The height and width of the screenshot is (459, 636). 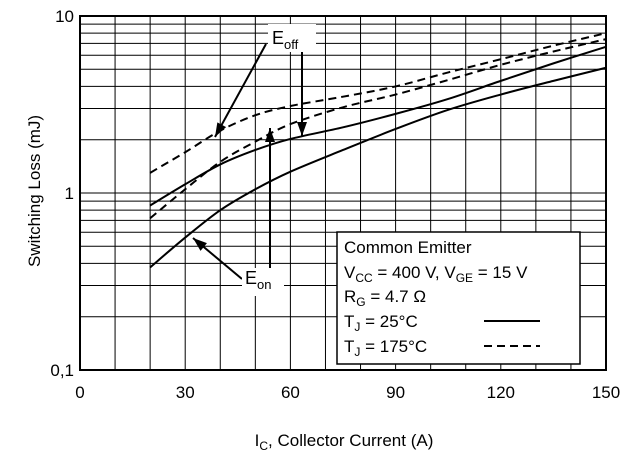 I want to click on x-tick-label: 150, so click(x=606, y=392).